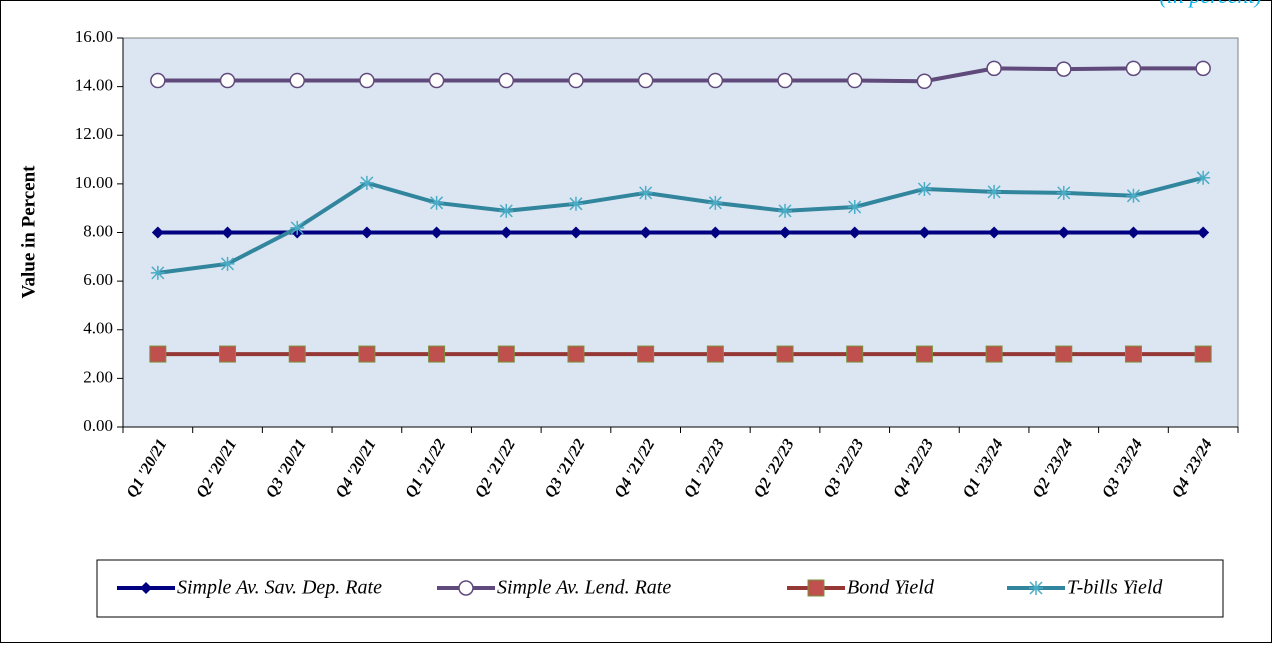  I want to click on subtitle: (in percent), so click(1211, 4).